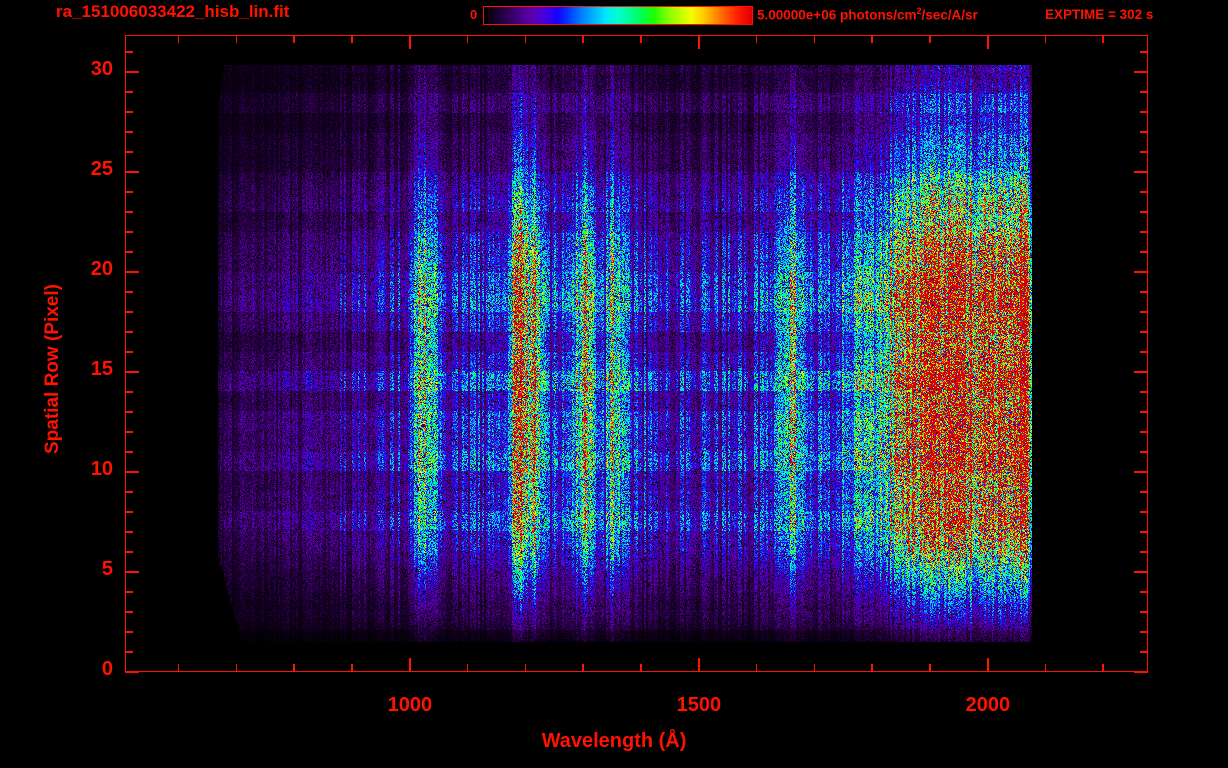  I want to click on colorbar-max-units: /sec/A/sr, so click(949, 15).